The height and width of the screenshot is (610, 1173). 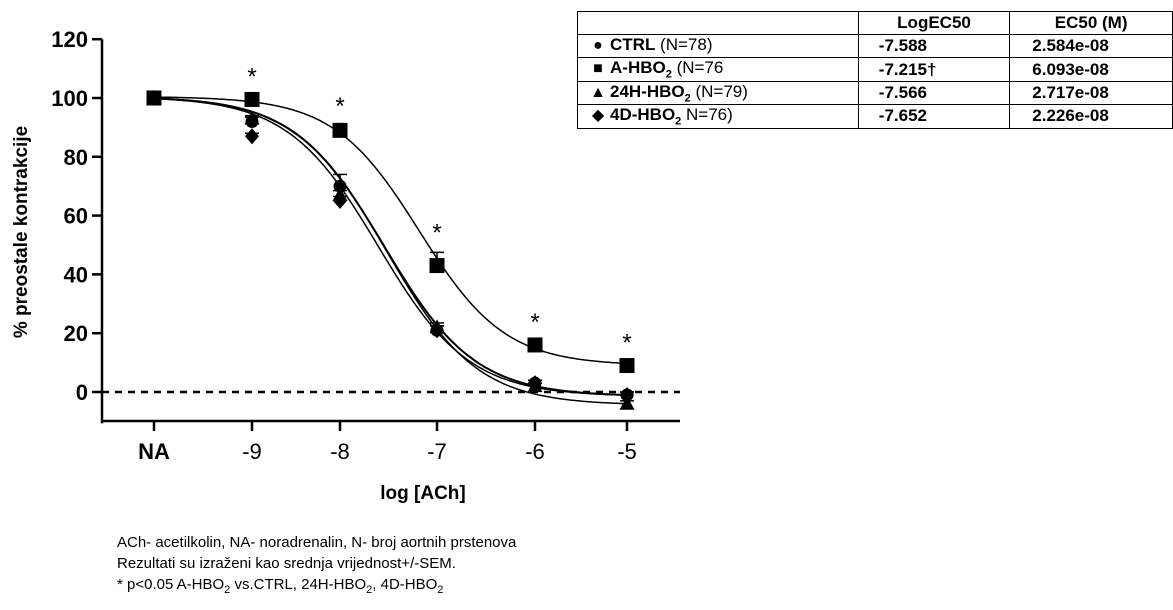 What do you see at coordinates (684, 44) in the screenshot?
I see `series-n: (N=78)` at bounding box center [684, 44].